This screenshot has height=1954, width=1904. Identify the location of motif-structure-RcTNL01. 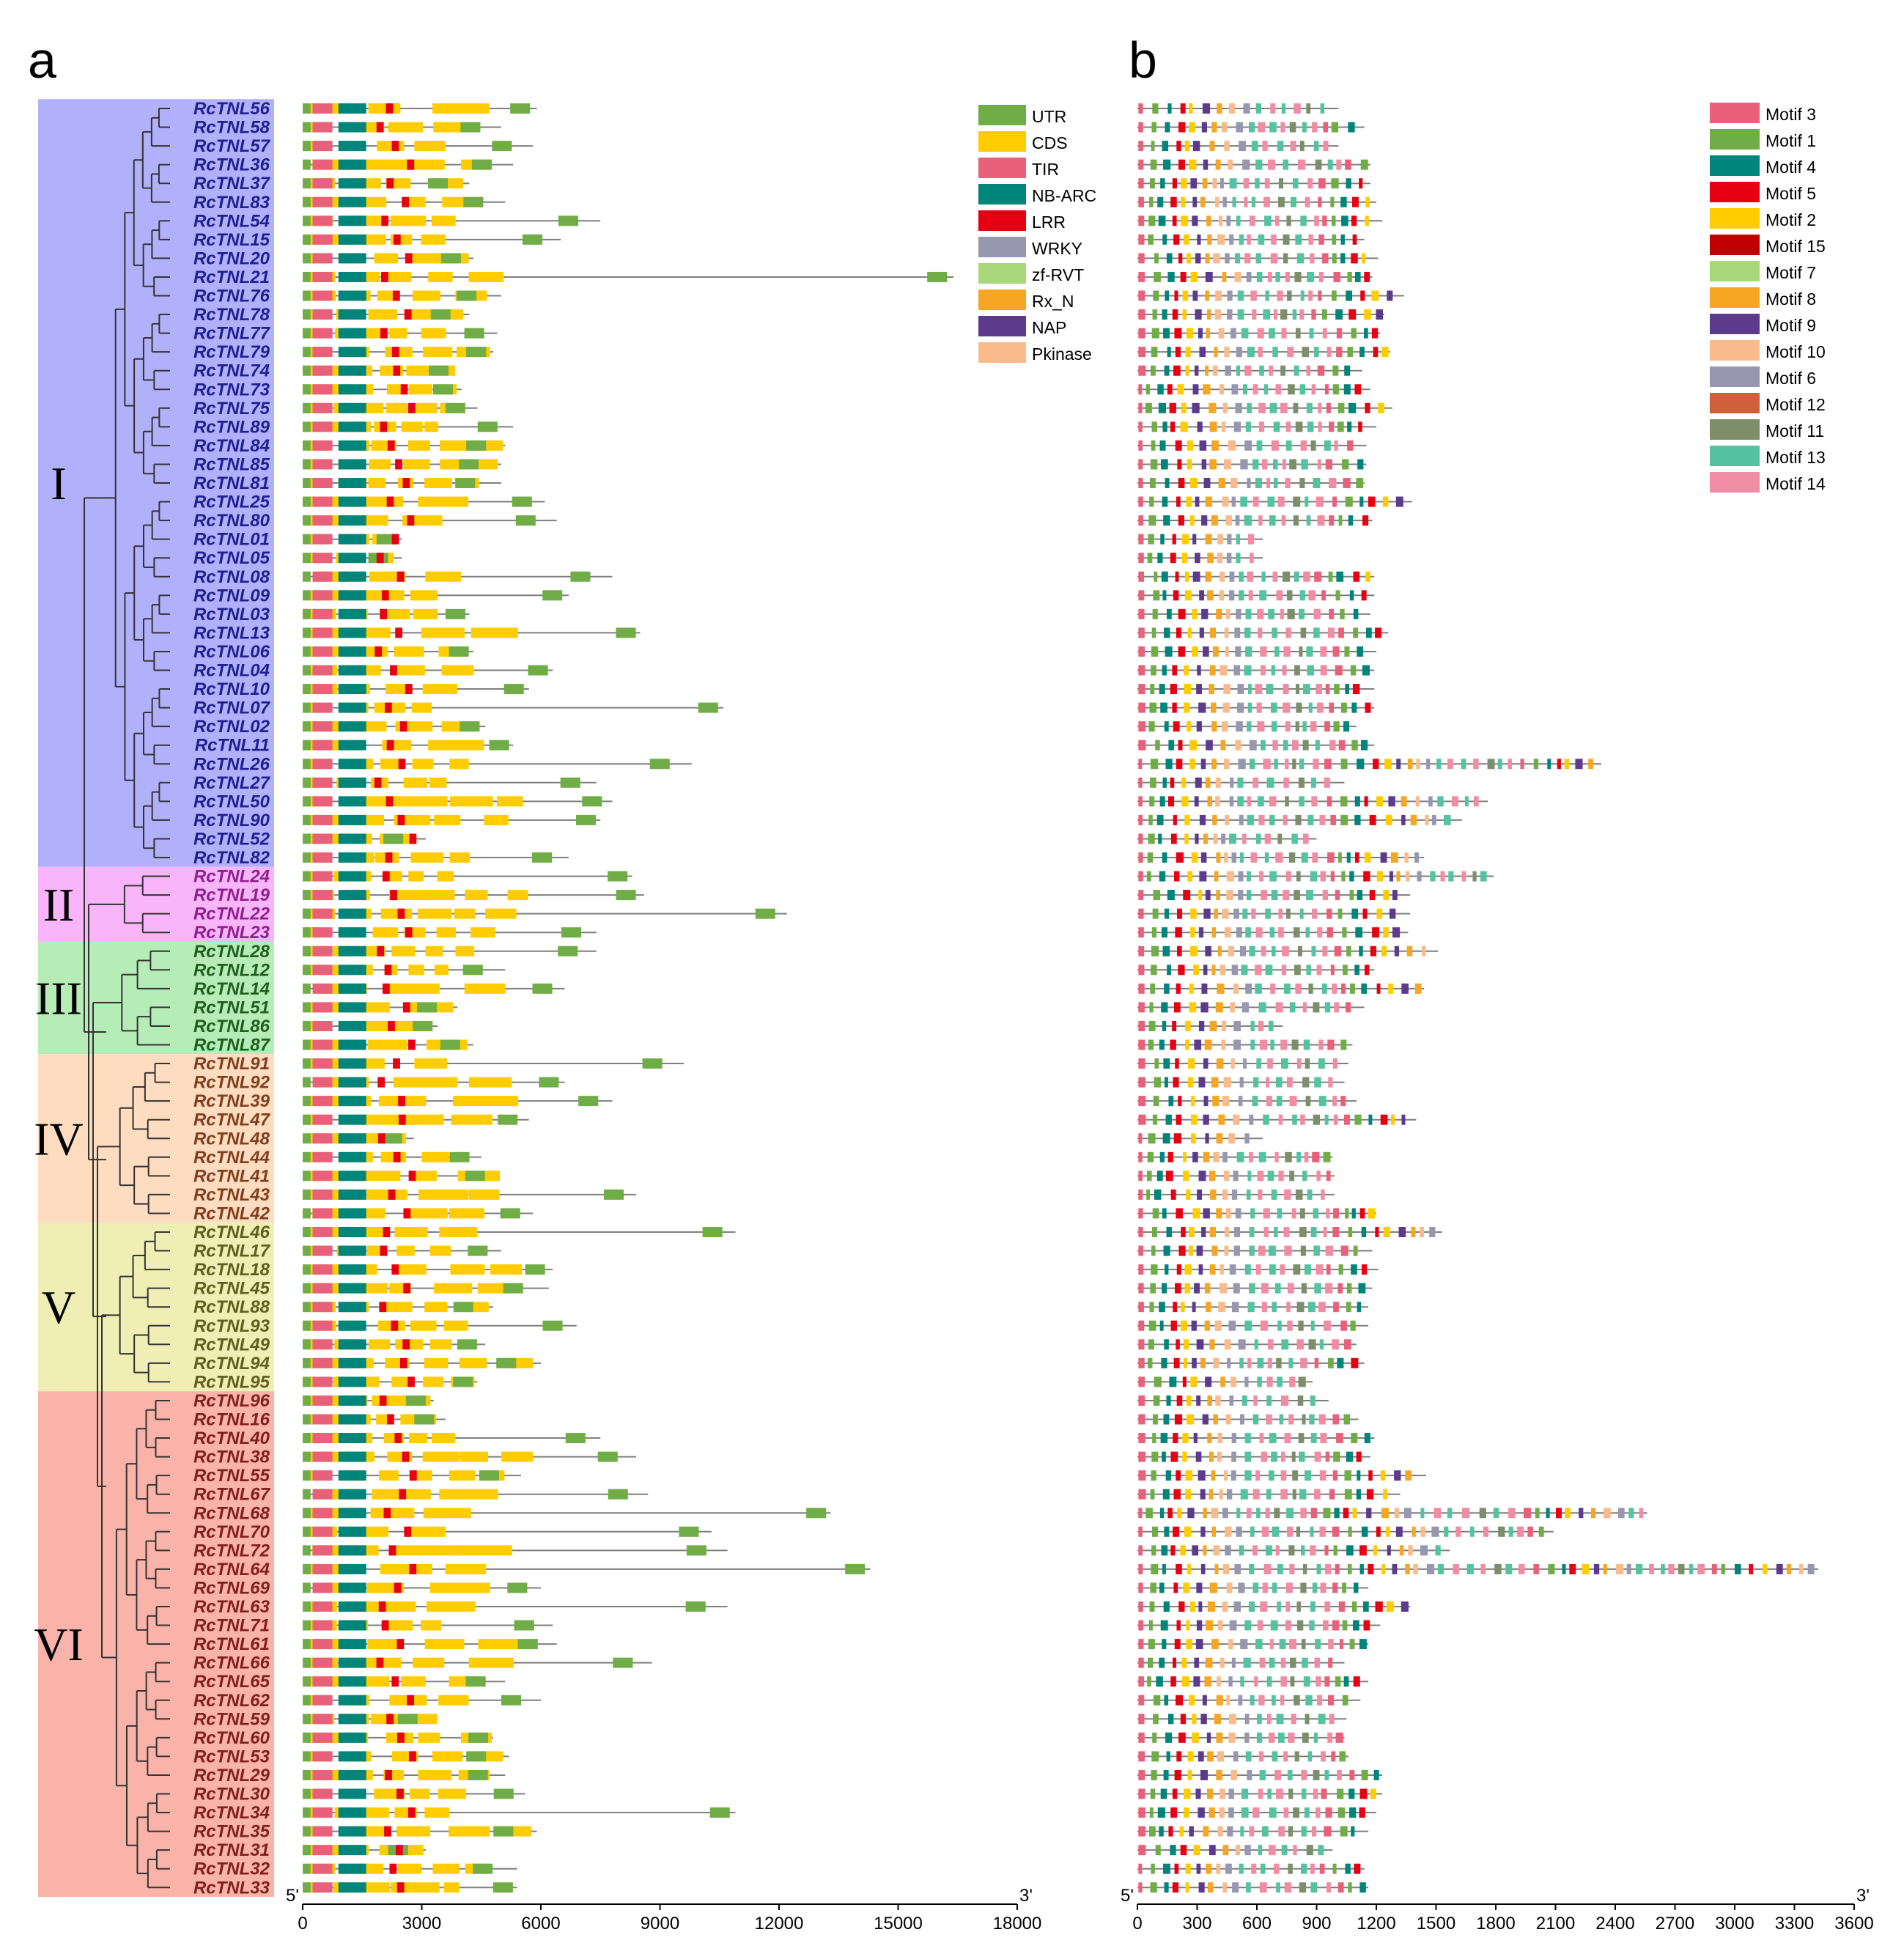
(1200, 539).